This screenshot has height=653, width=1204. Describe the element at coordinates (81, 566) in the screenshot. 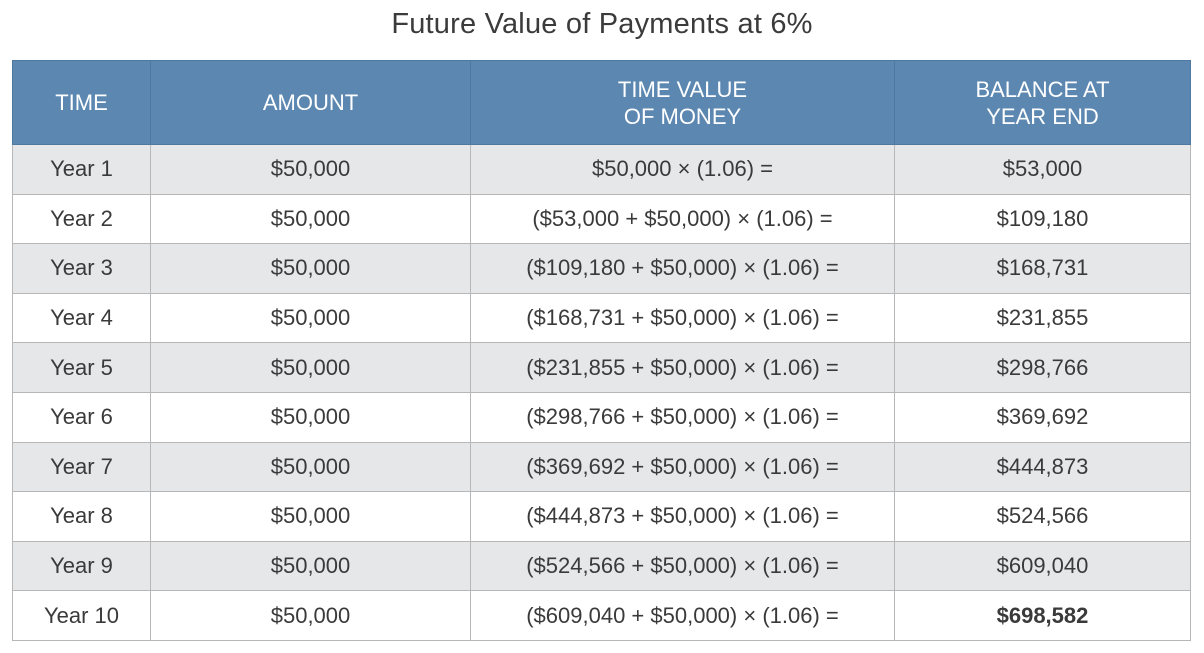

I see `cell-time: Year 9` at that location.